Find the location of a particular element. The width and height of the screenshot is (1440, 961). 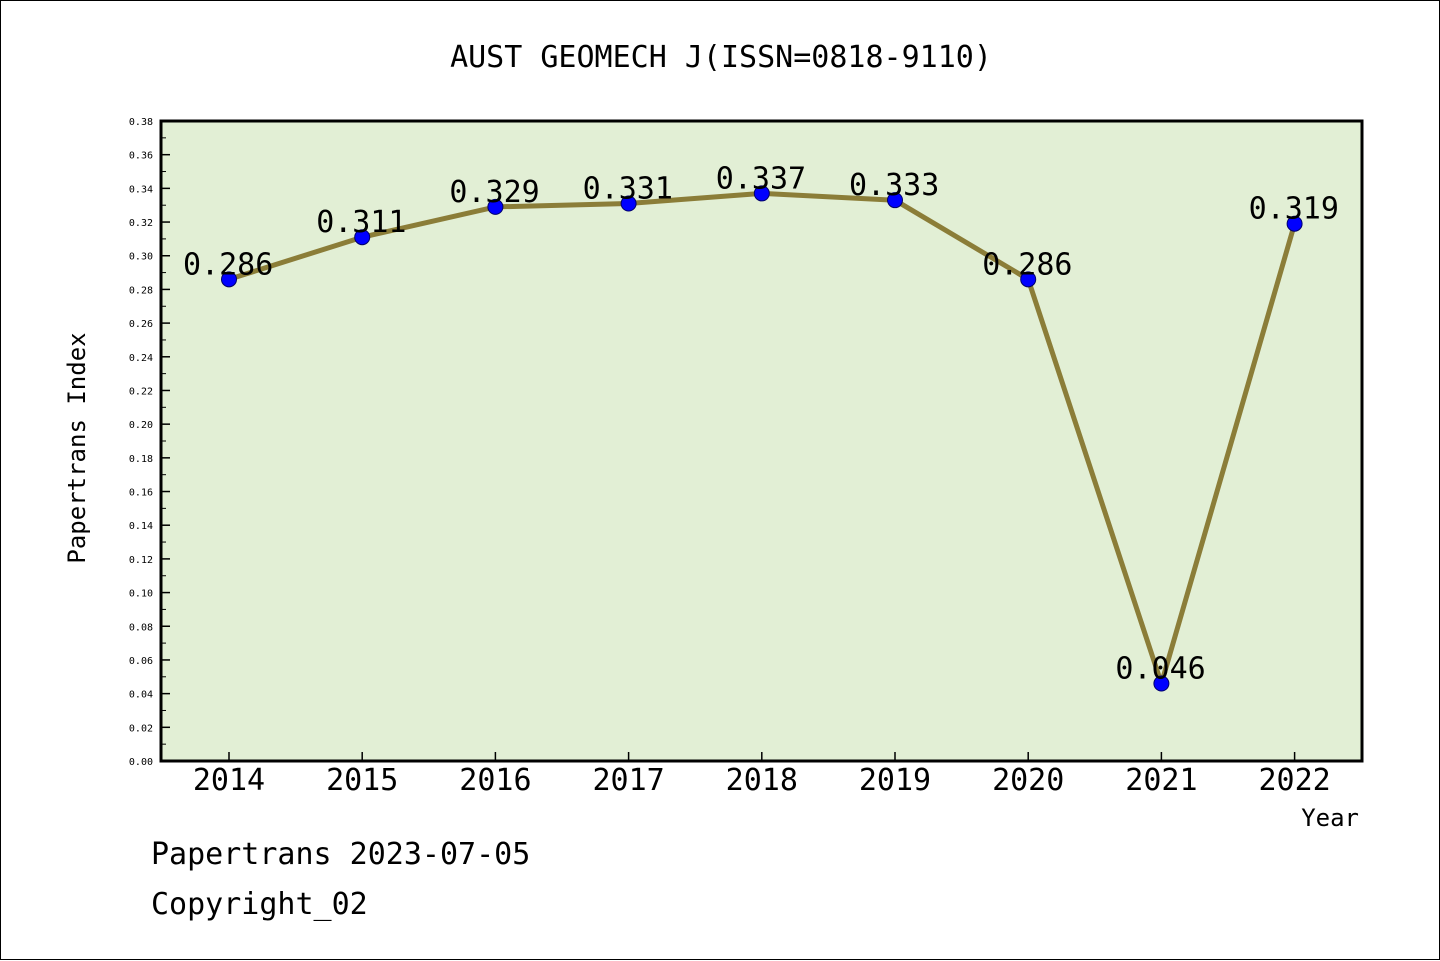

y-tick-label: 0.28 is located at coordinates (141, 290).